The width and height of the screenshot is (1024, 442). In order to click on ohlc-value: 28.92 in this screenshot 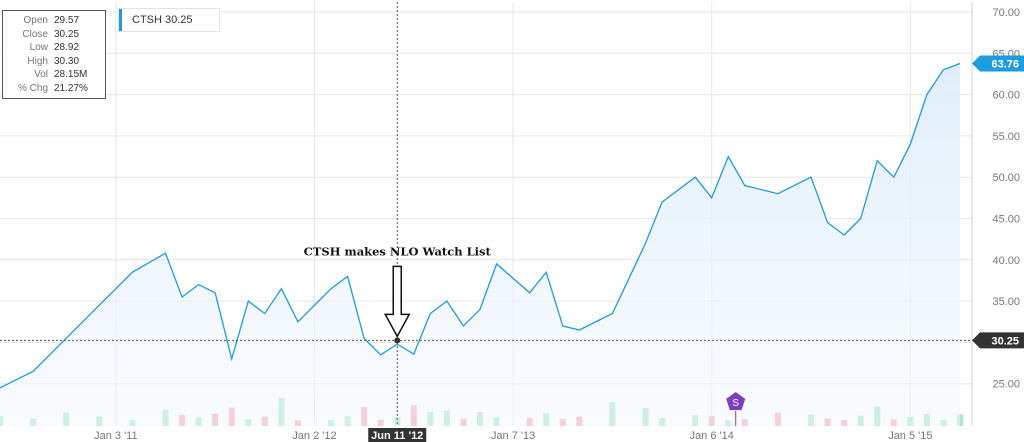, I will do `click(67, 47)`.